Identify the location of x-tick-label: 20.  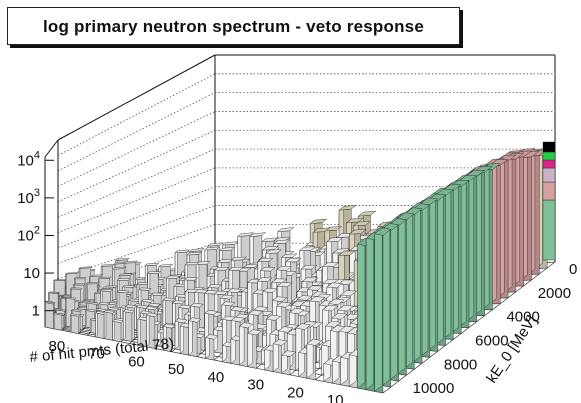
(295, 392).